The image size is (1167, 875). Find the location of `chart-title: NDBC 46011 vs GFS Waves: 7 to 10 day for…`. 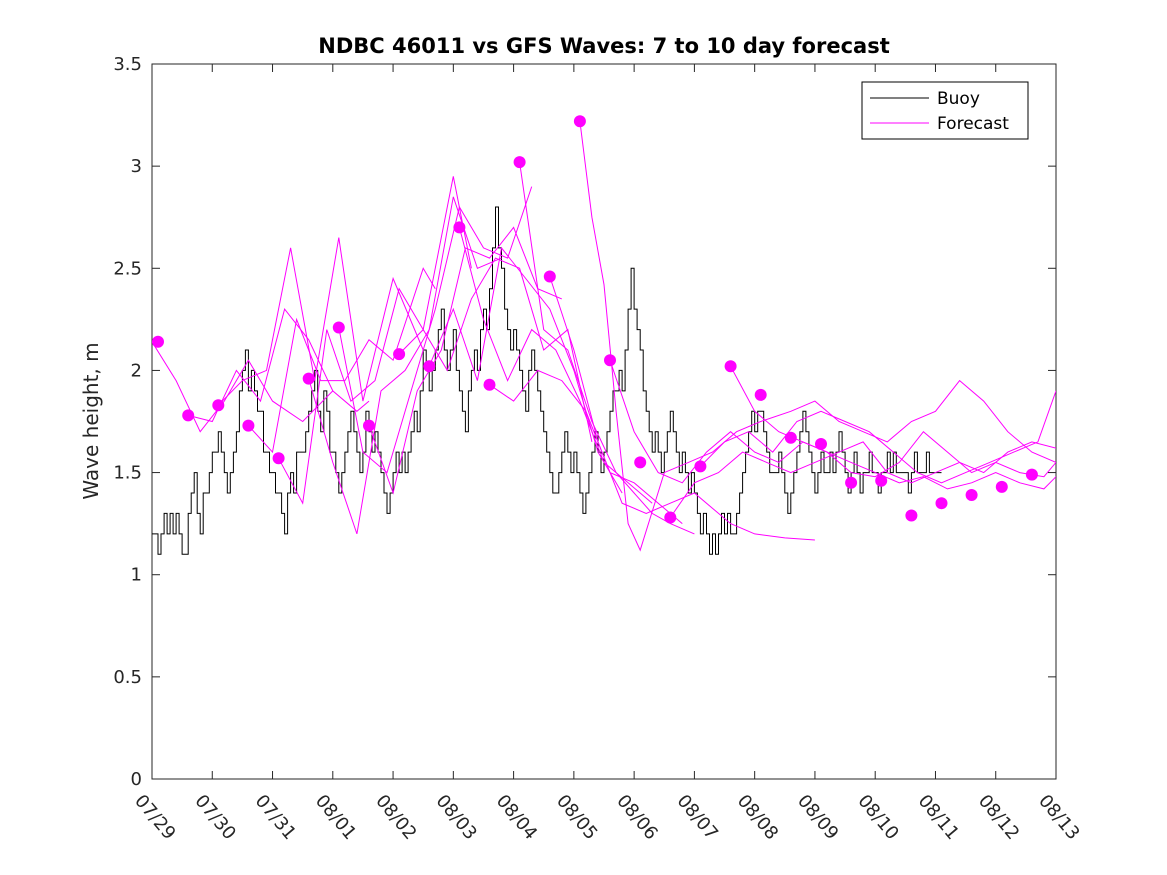

chart-title: NDBC 46011 vs GFS Waves: 7 to 10 day for… is located at coordinates (603, 46).